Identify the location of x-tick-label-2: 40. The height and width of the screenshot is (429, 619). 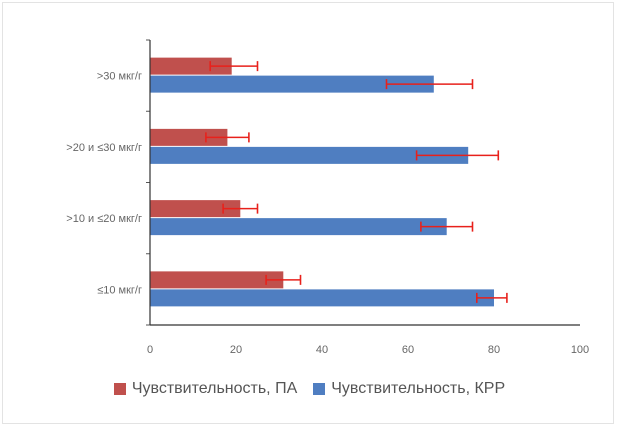
(322, 350).